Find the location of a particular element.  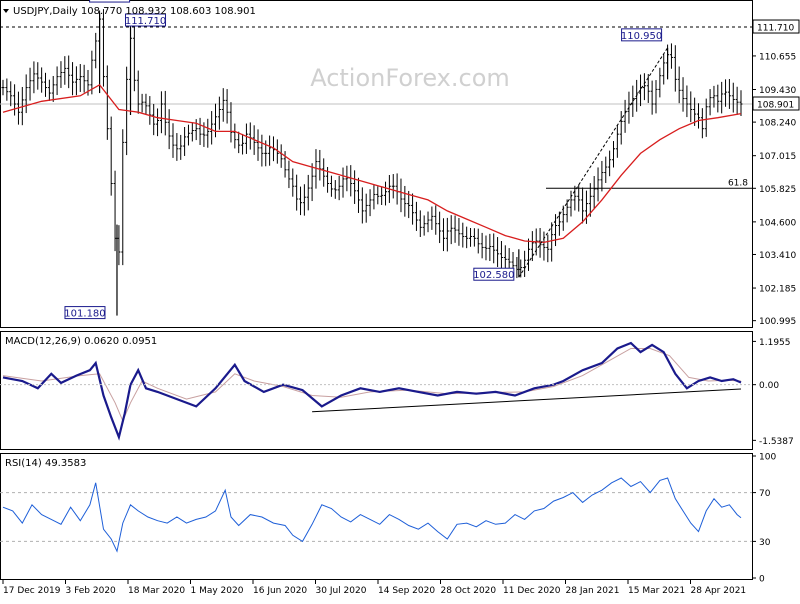

date-axis-label: 28 Jan 2021 is located at coordinates (593, 591).